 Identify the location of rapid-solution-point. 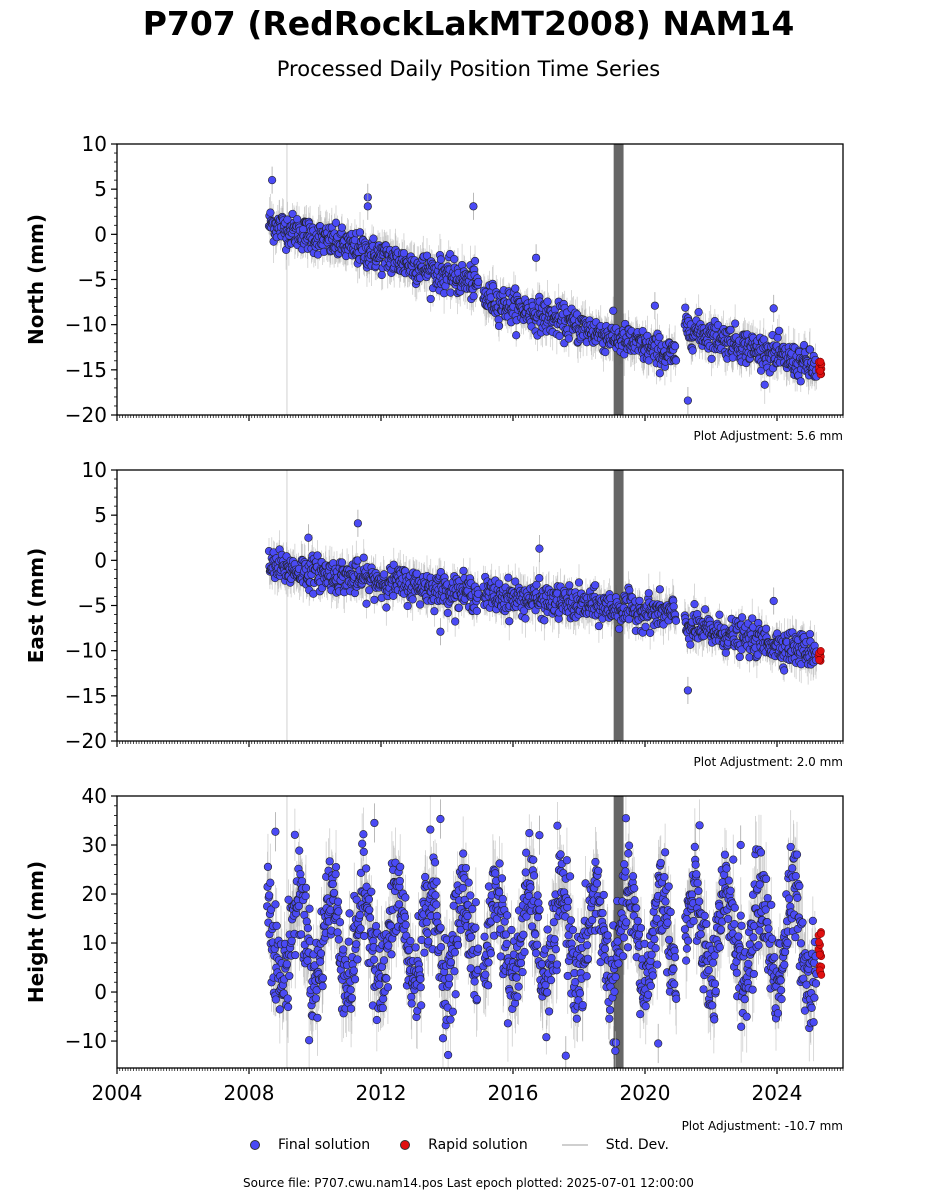
(820, 371).